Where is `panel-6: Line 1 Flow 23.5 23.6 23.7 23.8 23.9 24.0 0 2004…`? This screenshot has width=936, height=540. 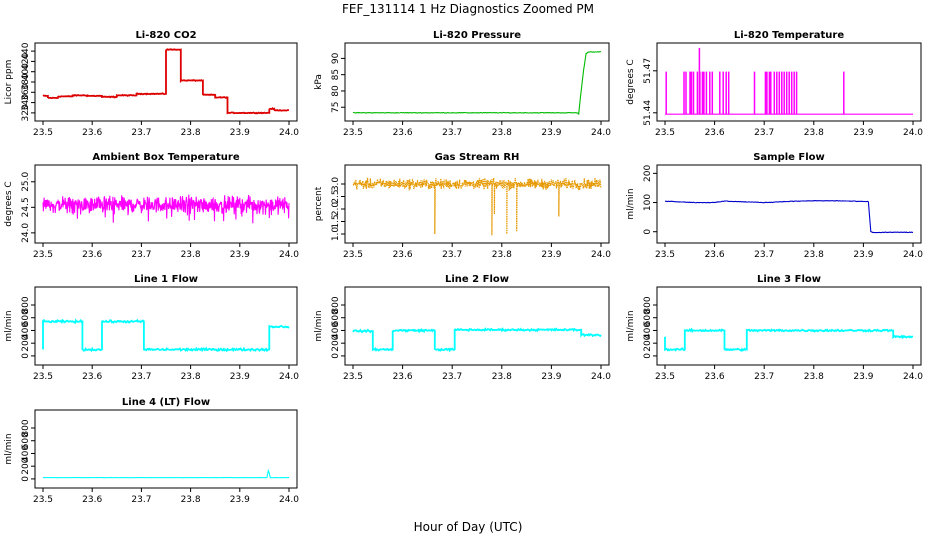
panel-6: Line 1 Flow 23.5 23.6 23.7 23.8 23.9 24.0 0 2004… is located at coordinates (151, 328).